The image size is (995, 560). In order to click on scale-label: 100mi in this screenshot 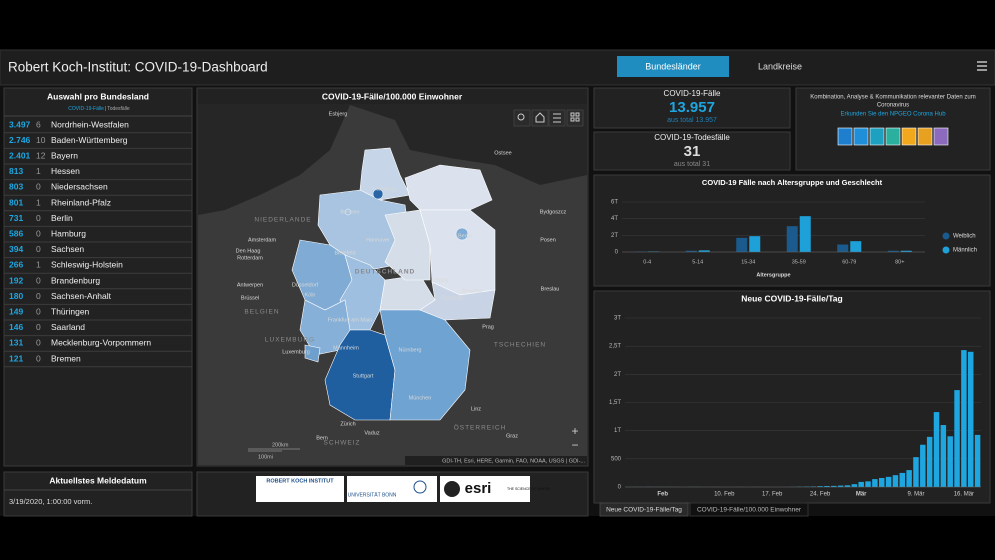, I will do `click(265, 457)`.